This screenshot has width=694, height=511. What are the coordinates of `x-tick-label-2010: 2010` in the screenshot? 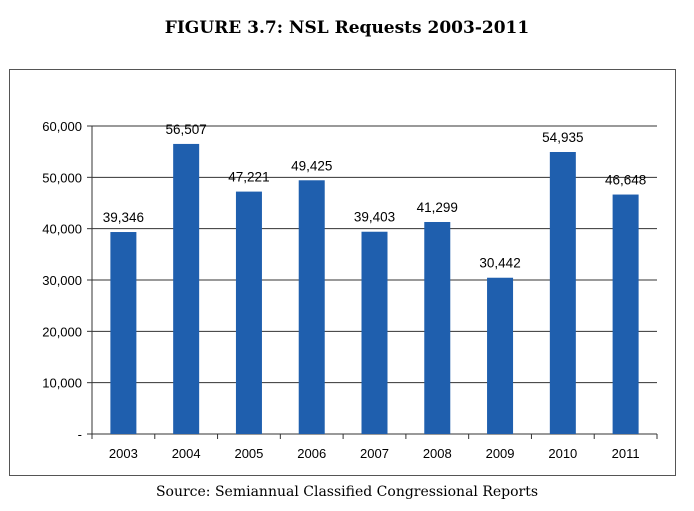 It's located at (562, 453).